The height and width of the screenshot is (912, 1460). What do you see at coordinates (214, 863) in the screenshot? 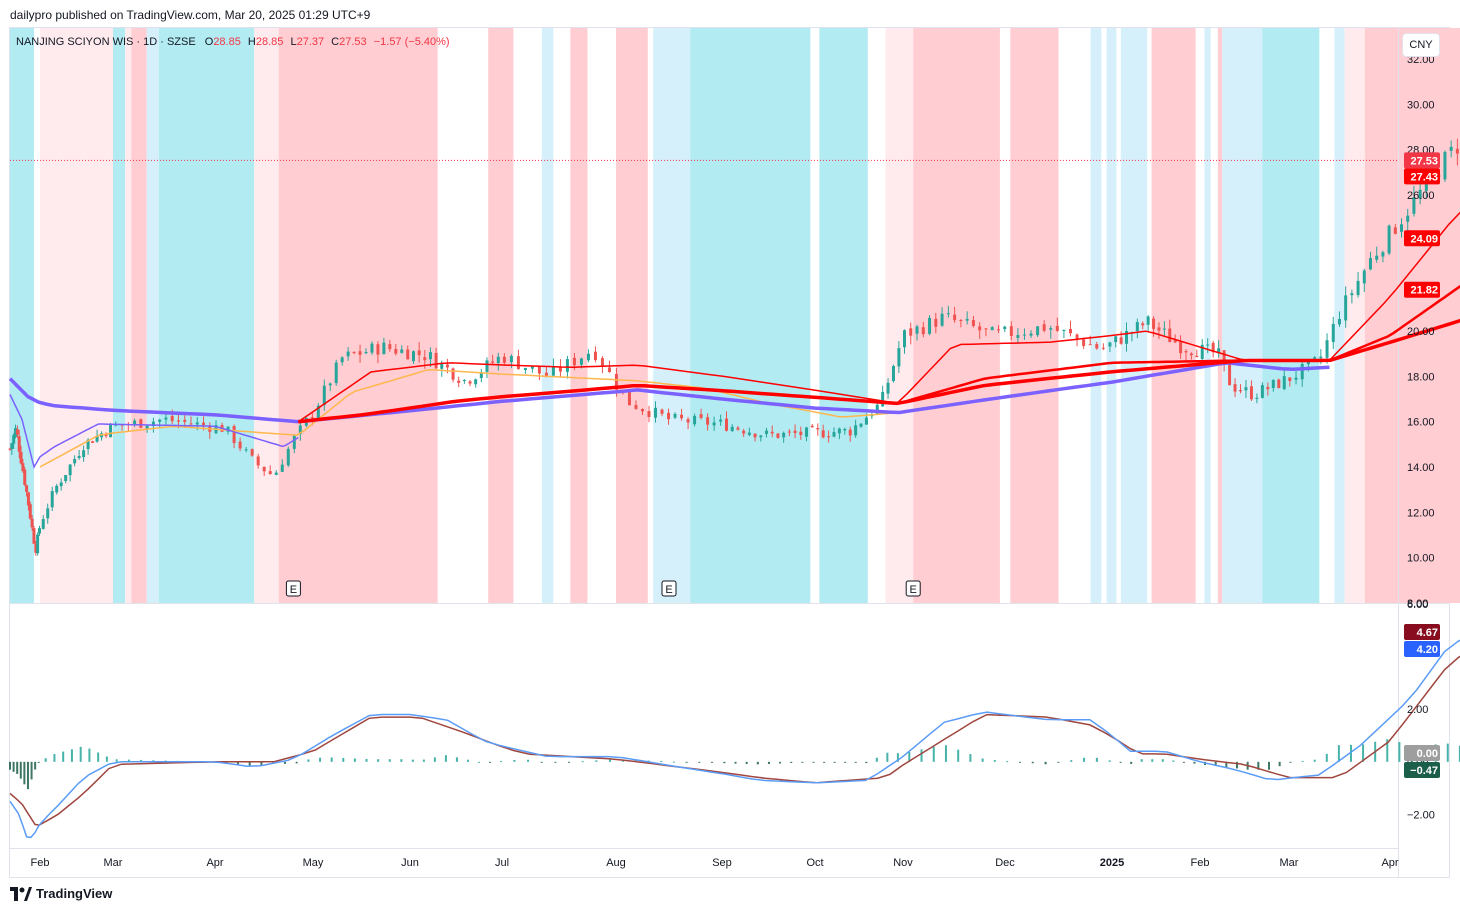
I see `time-tick-label: Apr` at bounding box center [214, 863].